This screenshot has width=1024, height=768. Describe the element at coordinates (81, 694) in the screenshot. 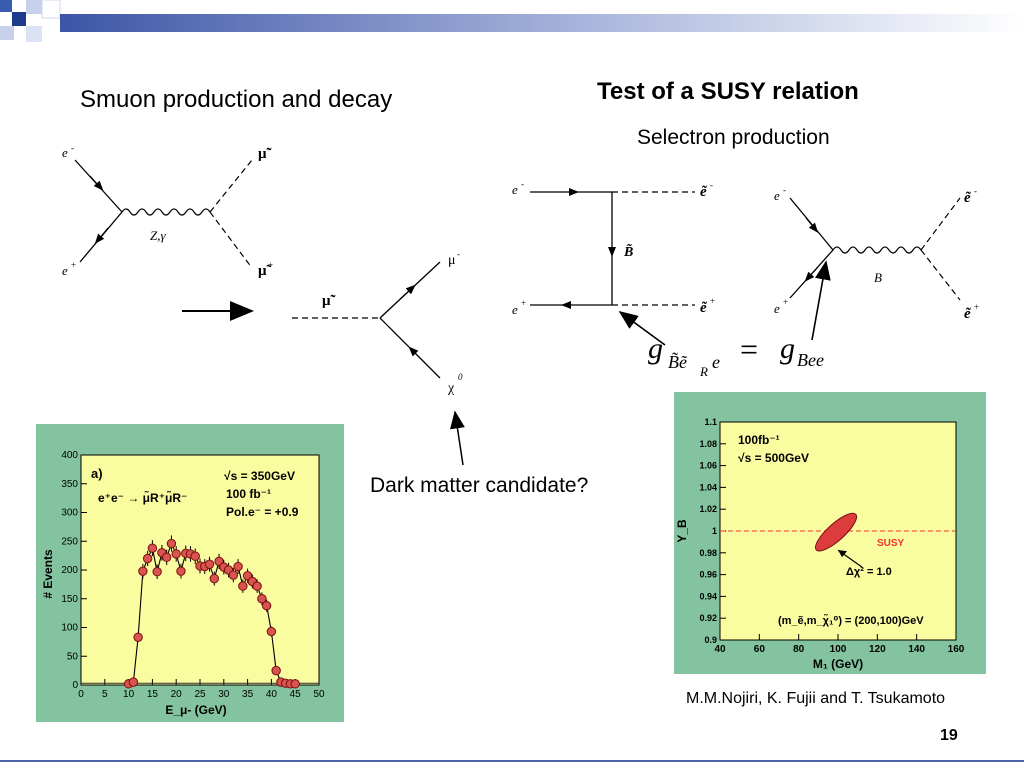

I see `plot1-xtick-label: 0` at that location.